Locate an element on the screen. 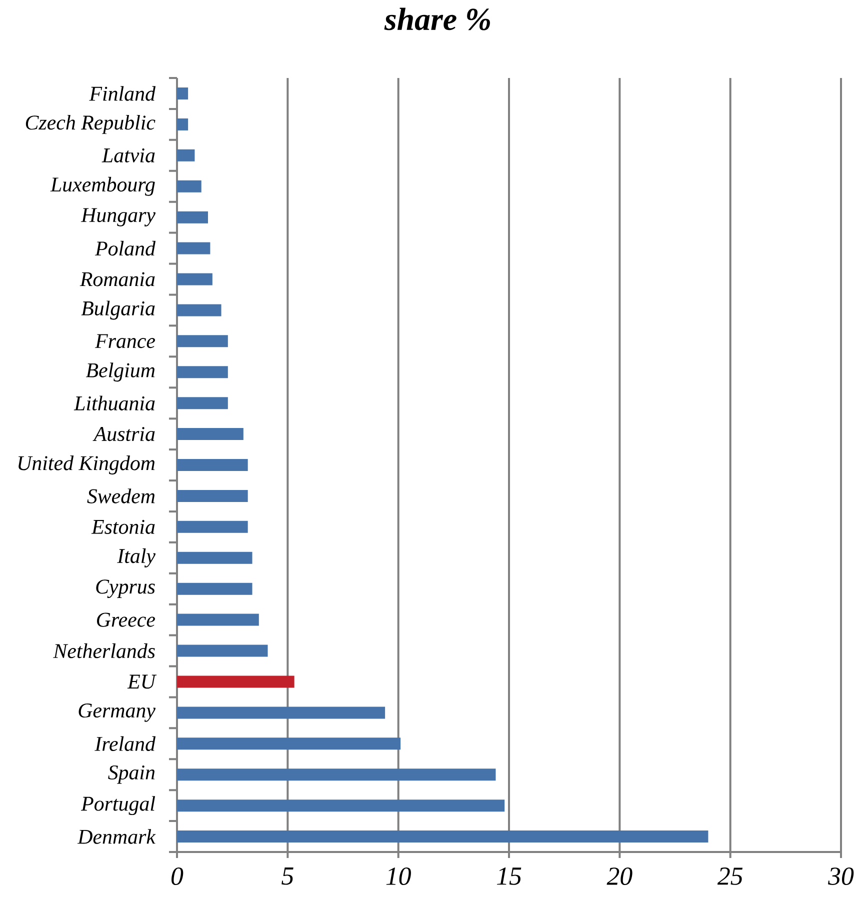  y-tick-label: Poland is located at coordinates (125, 248).